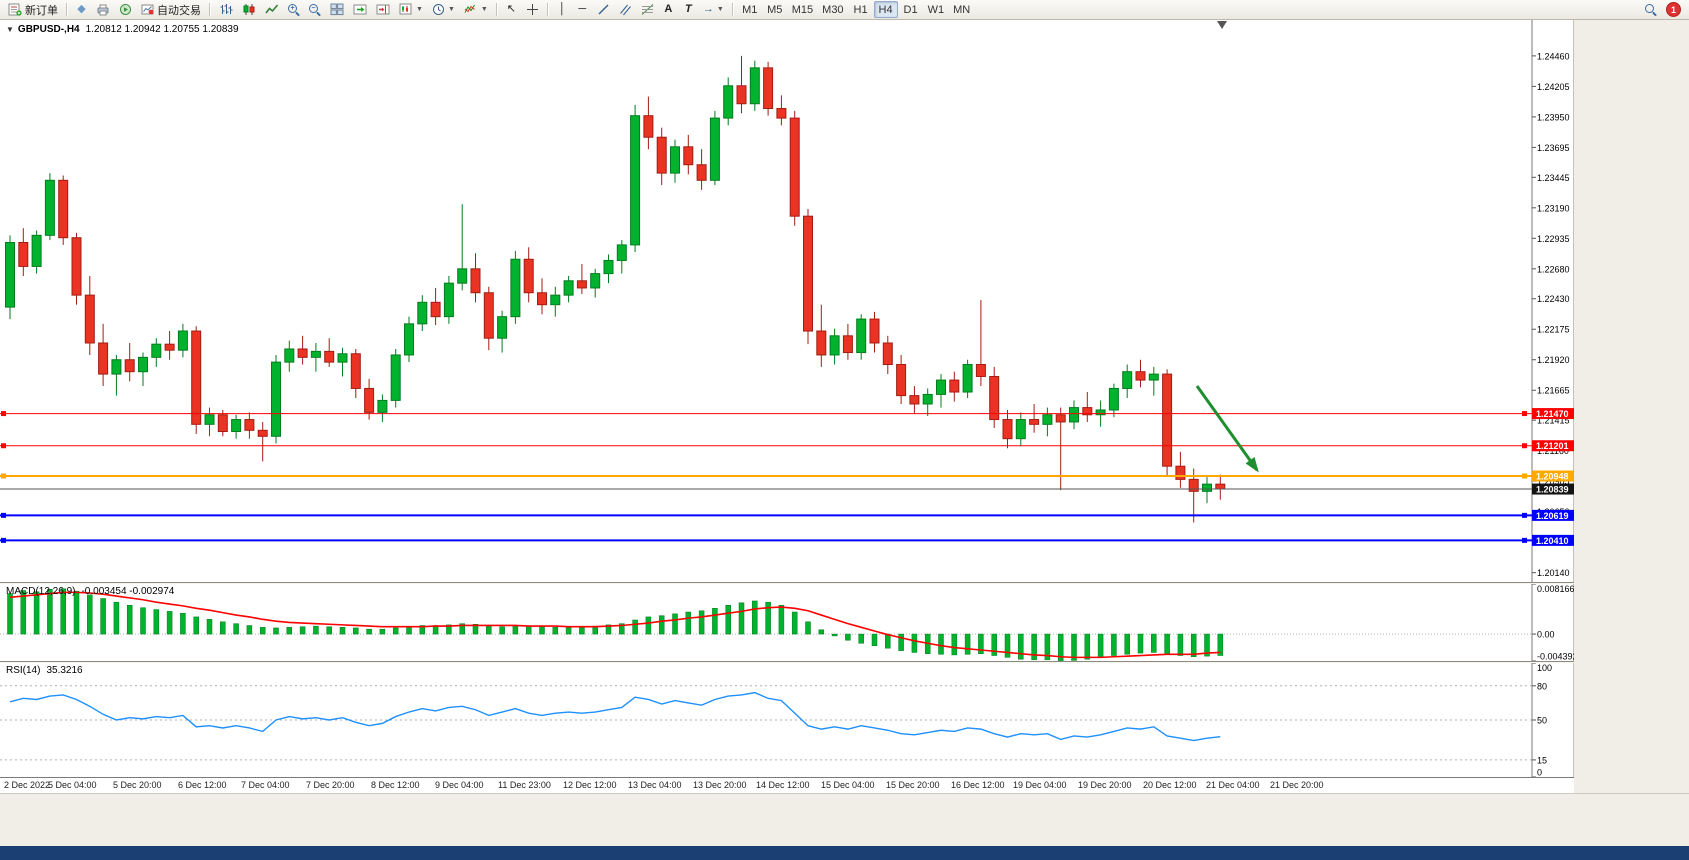 This screenshot has width=1689, height=860. I want to click on macd-values-label: -0.003454 -0.002974, so click(128, 591).